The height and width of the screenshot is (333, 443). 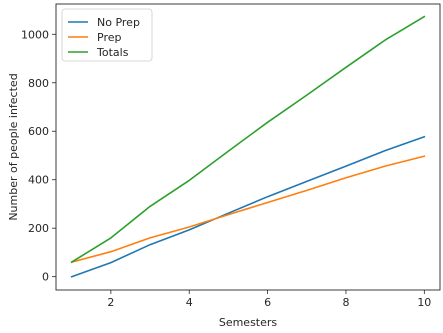 I want to click on x-axis-ticks: 2 4 6 8 10, so click(x=269, y=299).